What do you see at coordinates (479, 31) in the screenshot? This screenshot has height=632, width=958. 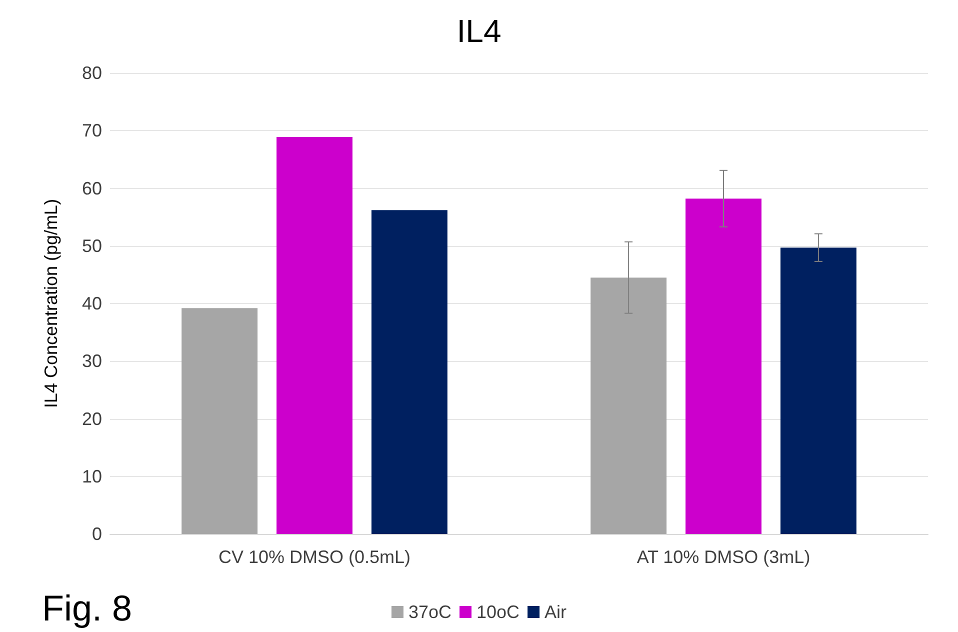 I see `chart-title: IL4` at bounding box center [479, 31].